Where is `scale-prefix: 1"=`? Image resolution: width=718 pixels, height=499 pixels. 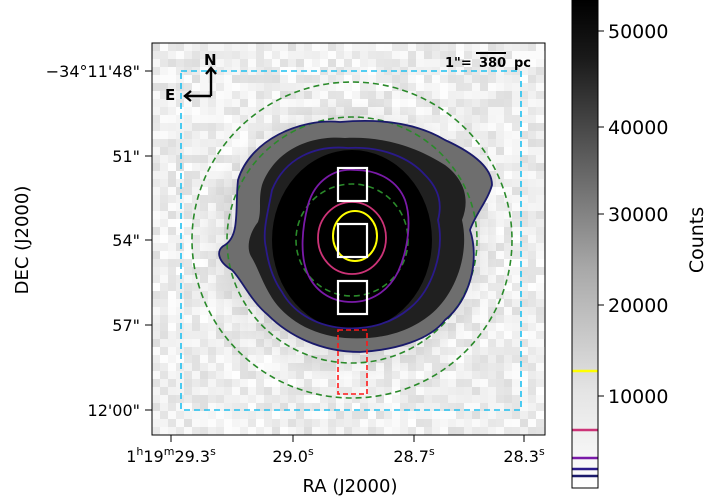
scale-prefix: 1"= is located at coordinates (458, 63).